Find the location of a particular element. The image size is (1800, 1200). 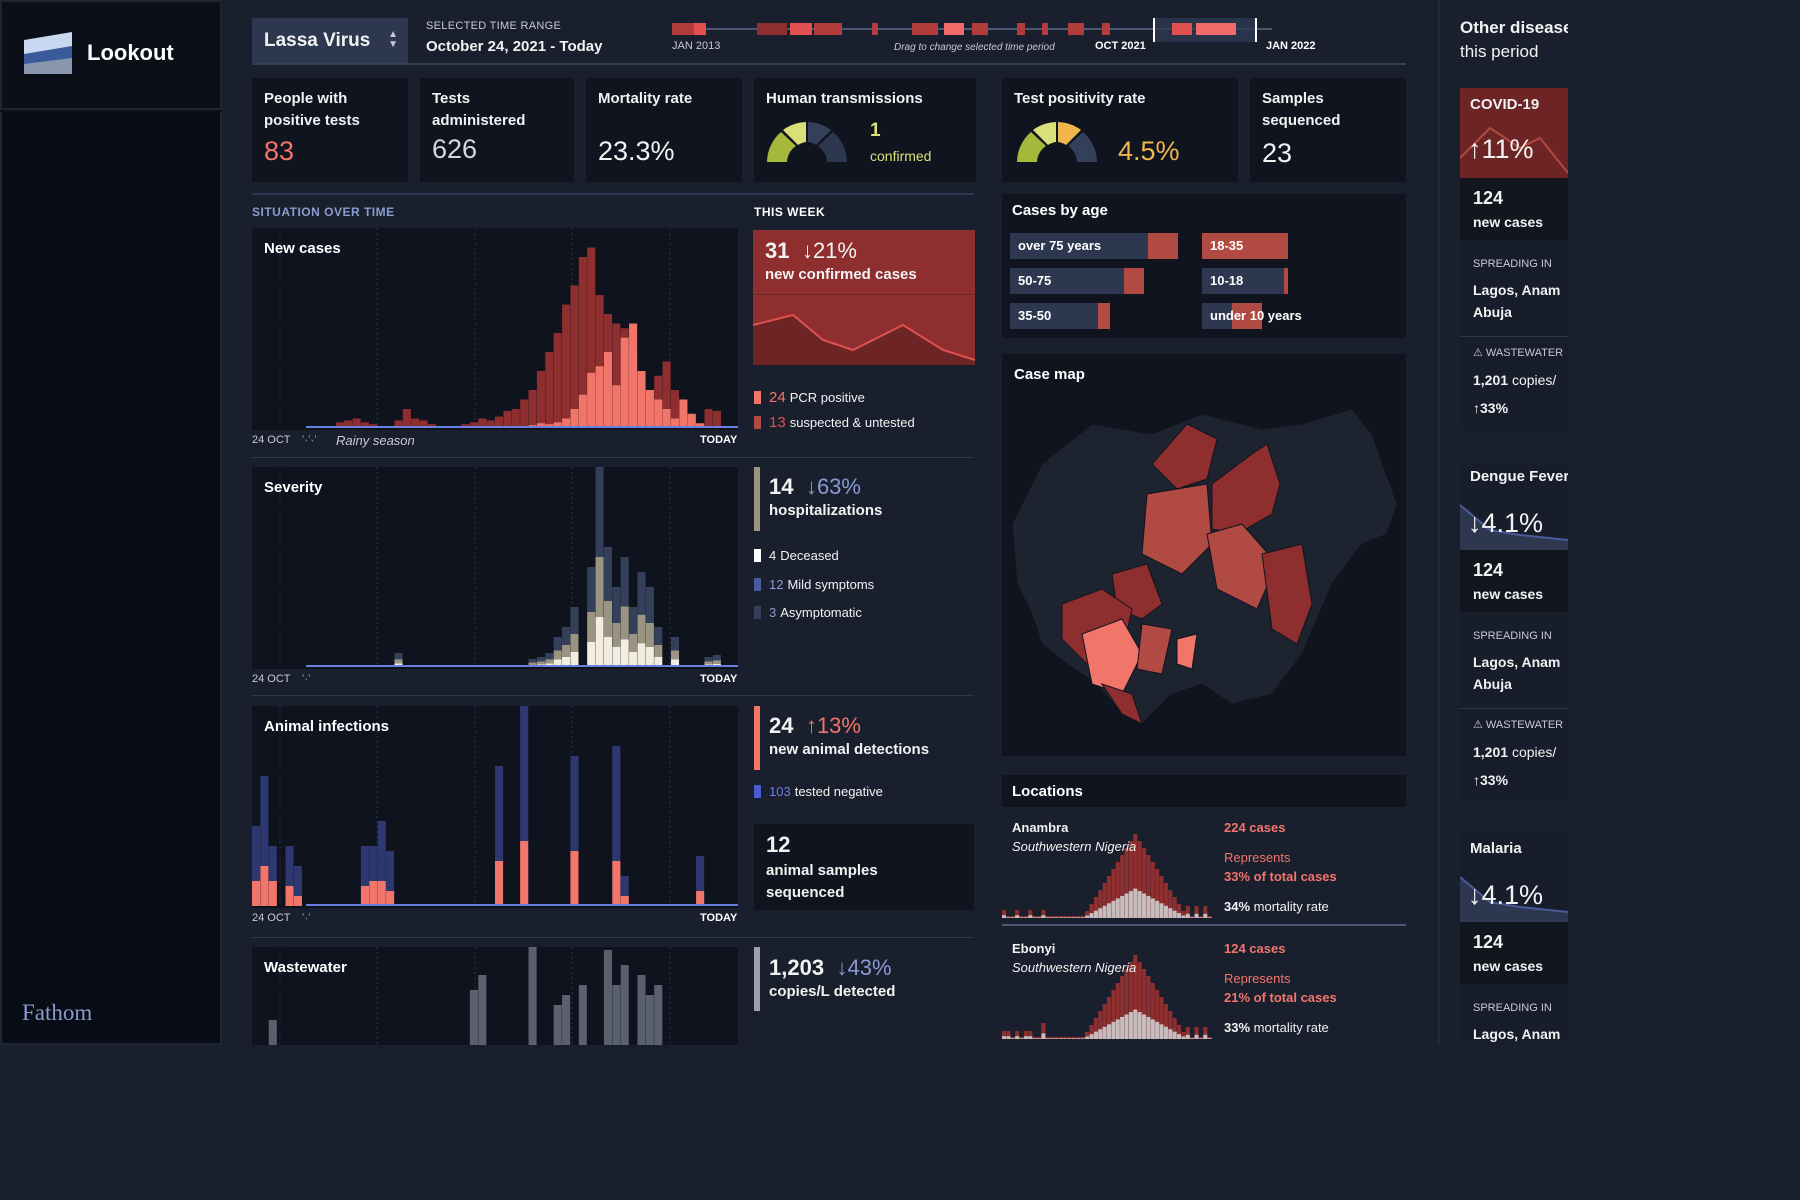

spread-label: SPREADING IN is located at coordinates (1512, 636).